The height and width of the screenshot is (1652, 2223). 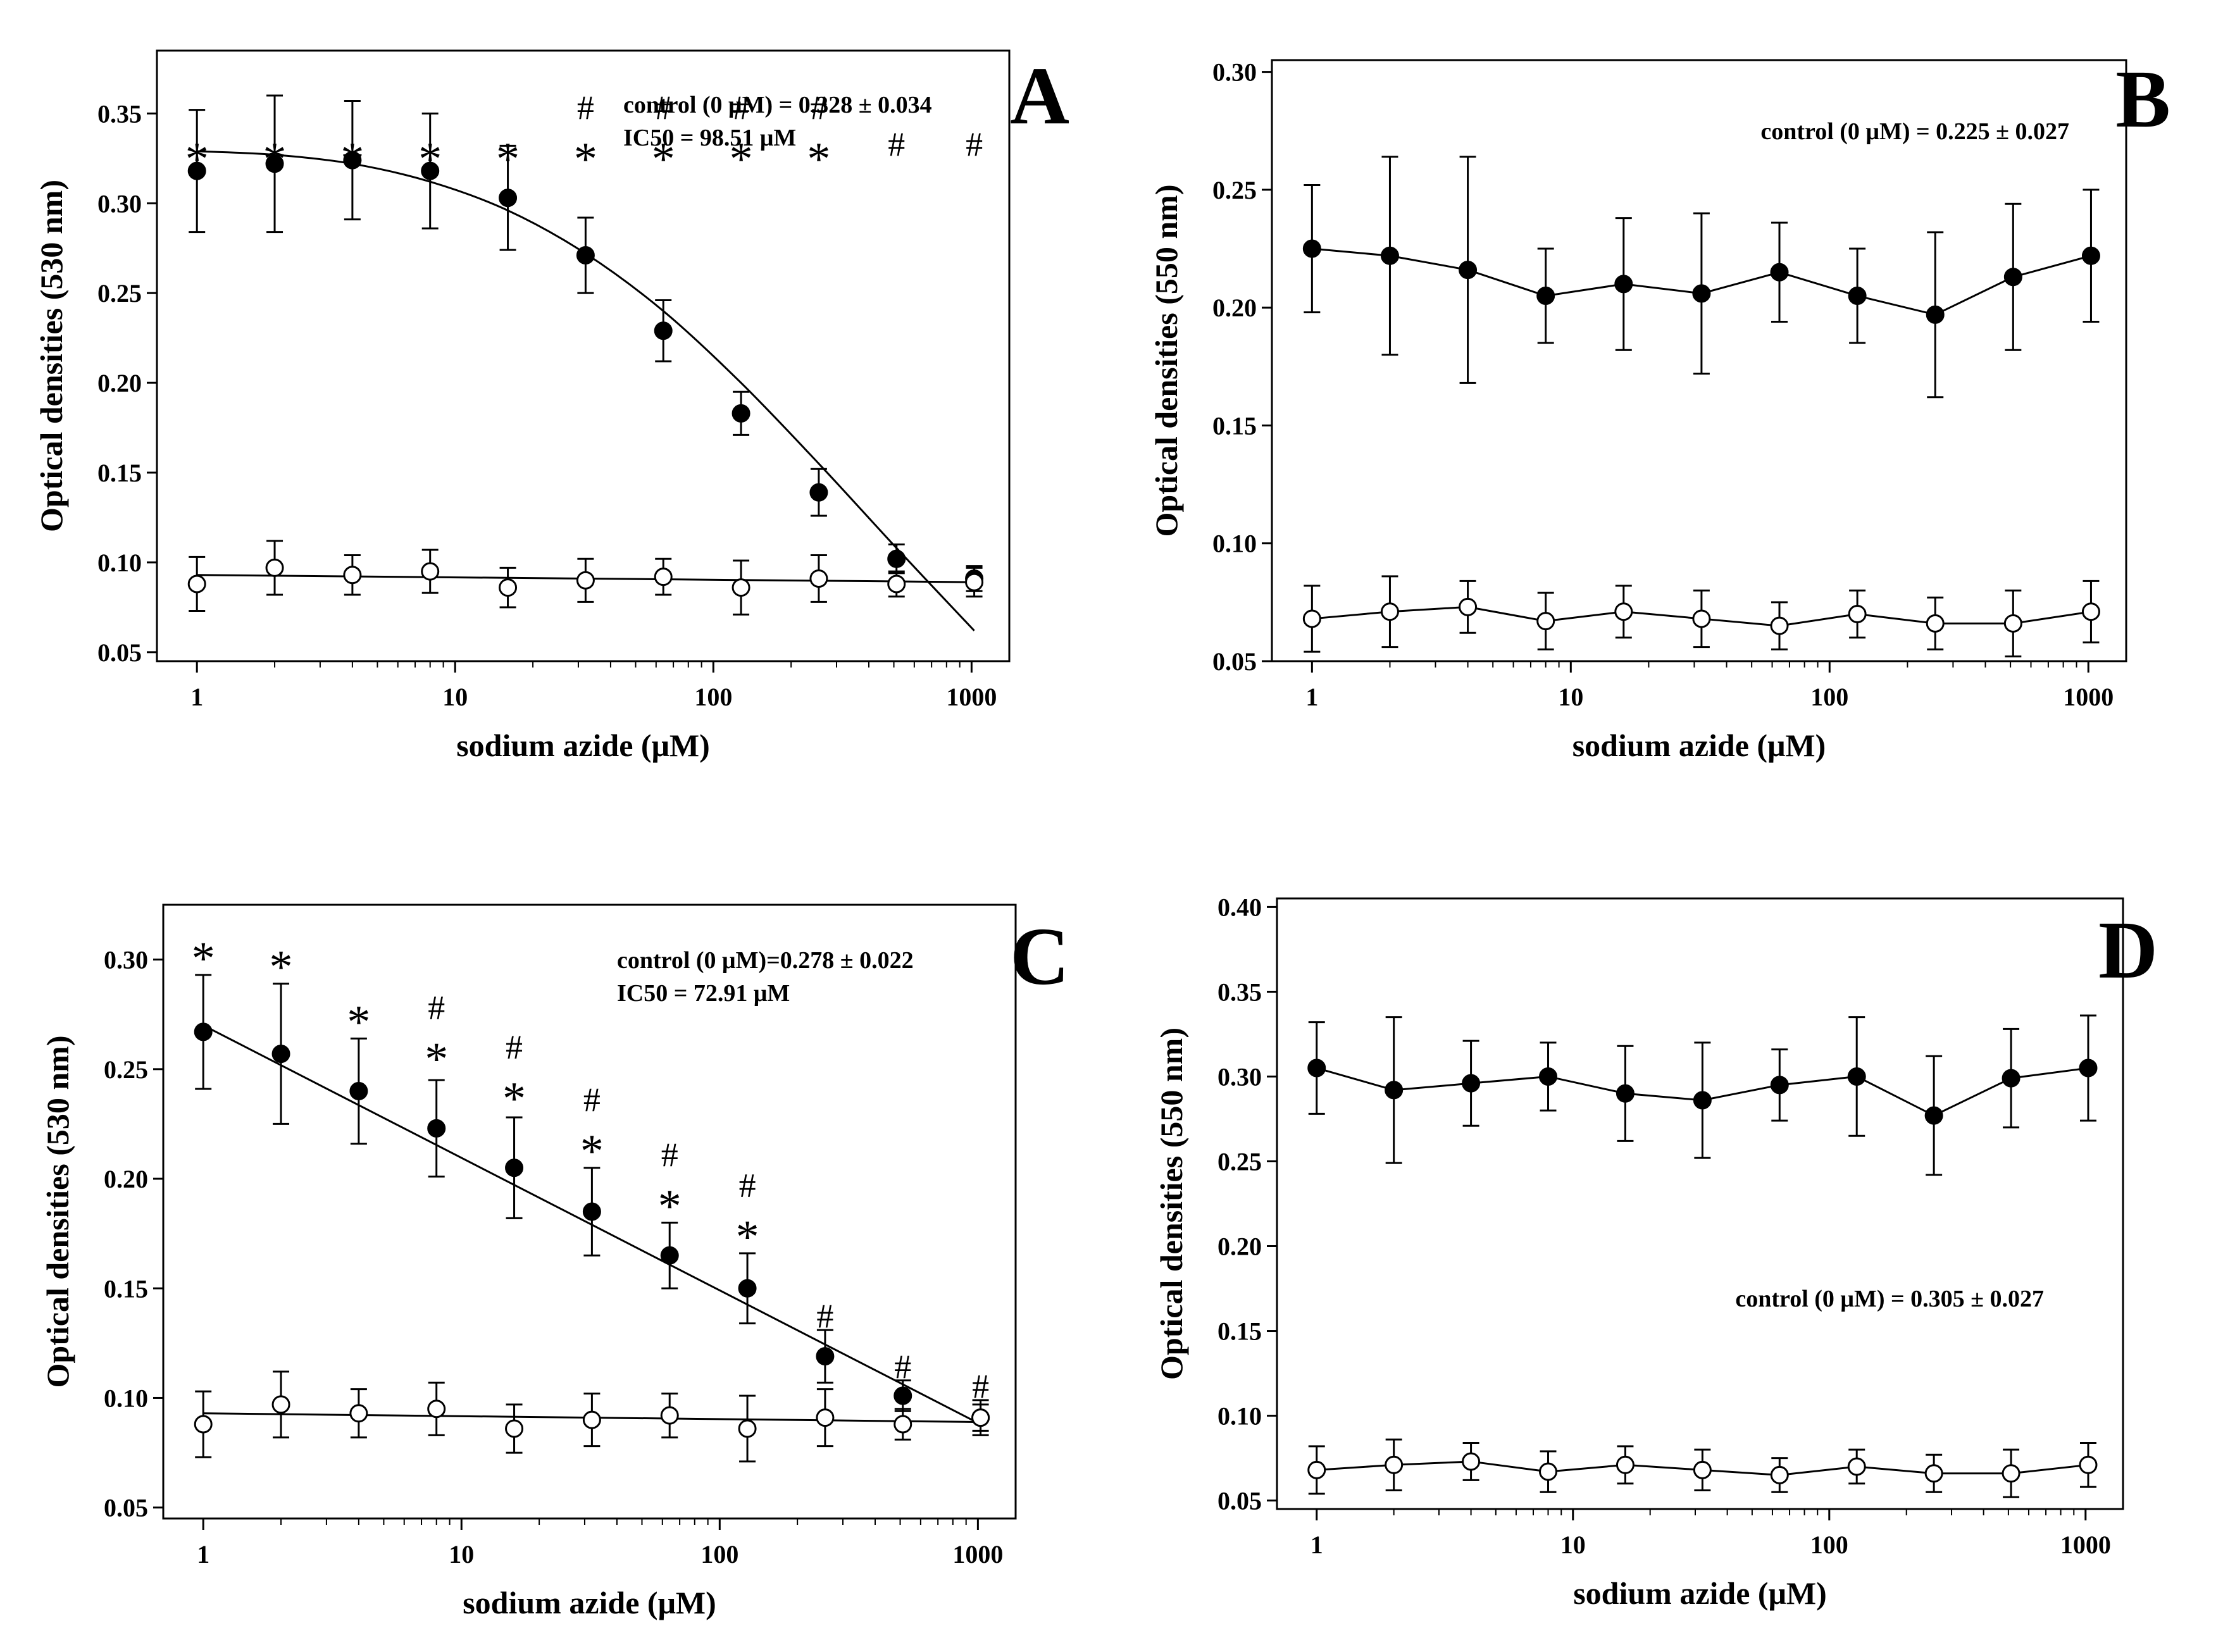 I want to click on panel-a-ytick-label: 0.35, so click(x=119, y=113).